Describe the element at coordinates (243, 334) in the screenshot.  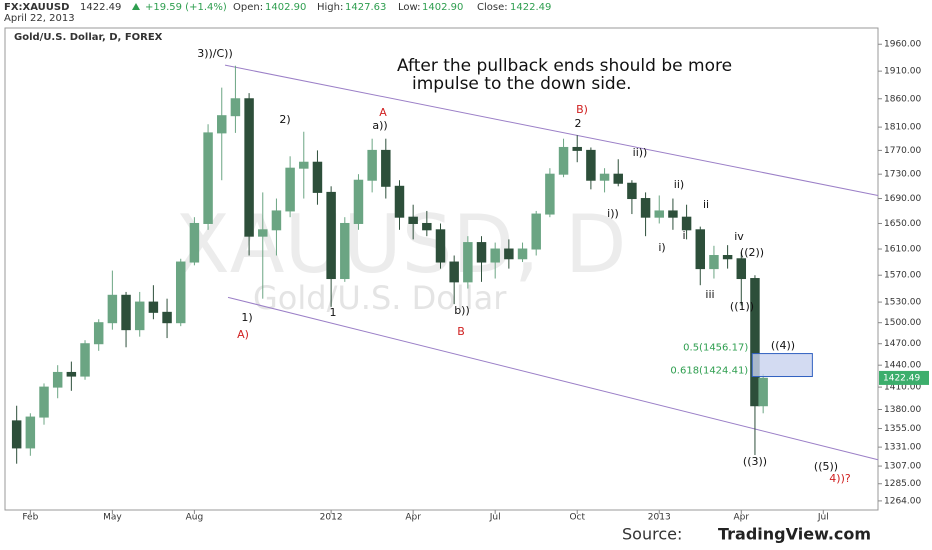
I see `annotation: A)` at that location.